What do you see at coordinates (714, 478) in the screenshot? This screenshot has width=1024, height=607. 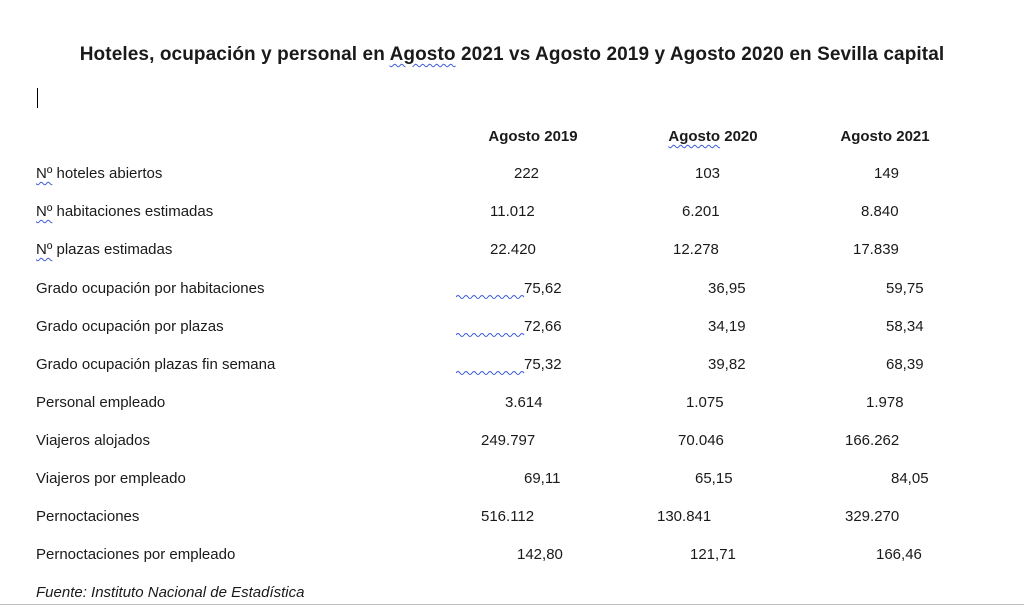 I see `cell-2020: 65,15` at bounding box center [714, 478].